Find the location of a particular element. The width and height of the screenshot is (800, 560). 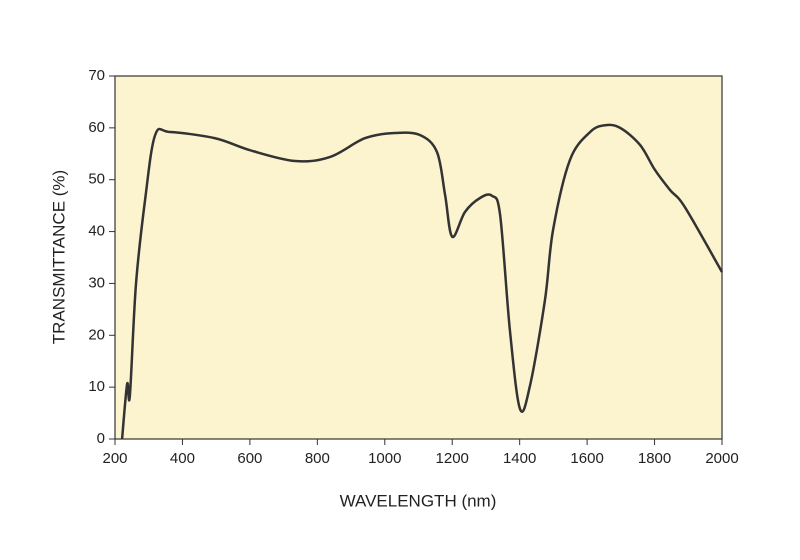

y-tick-label: 20 is located at coordinates (96, 334).